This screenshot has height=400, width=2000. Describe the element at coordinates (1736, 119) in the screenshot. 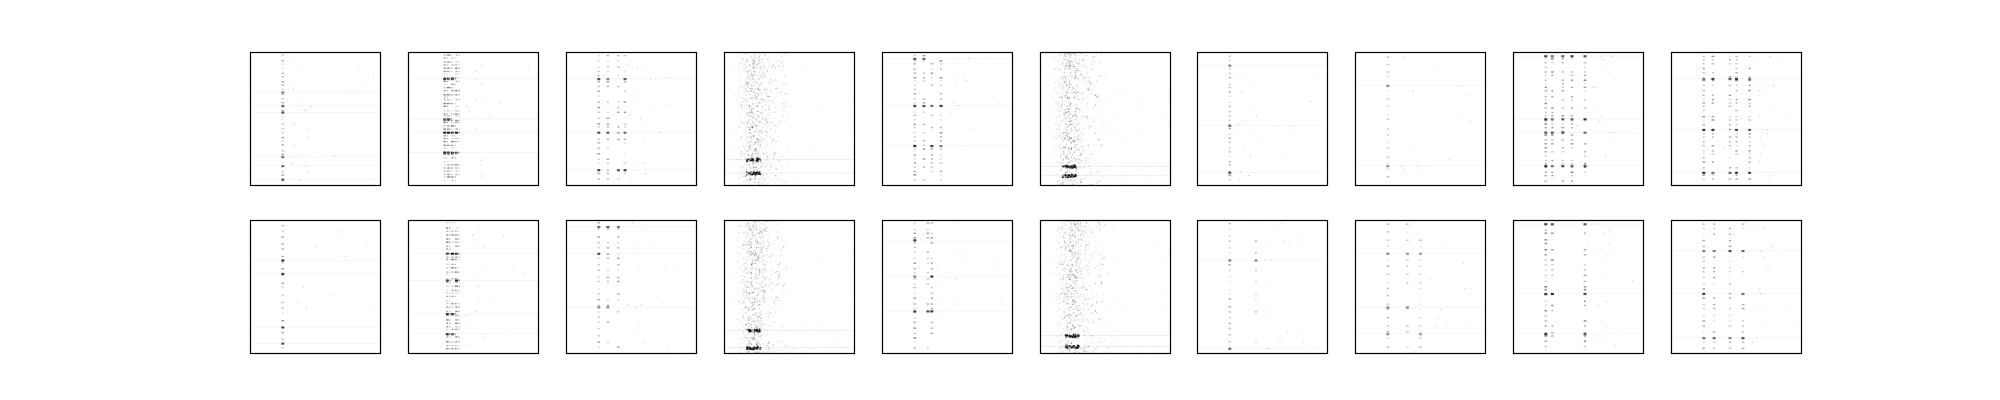

I see `heatmap-panel` at that location.